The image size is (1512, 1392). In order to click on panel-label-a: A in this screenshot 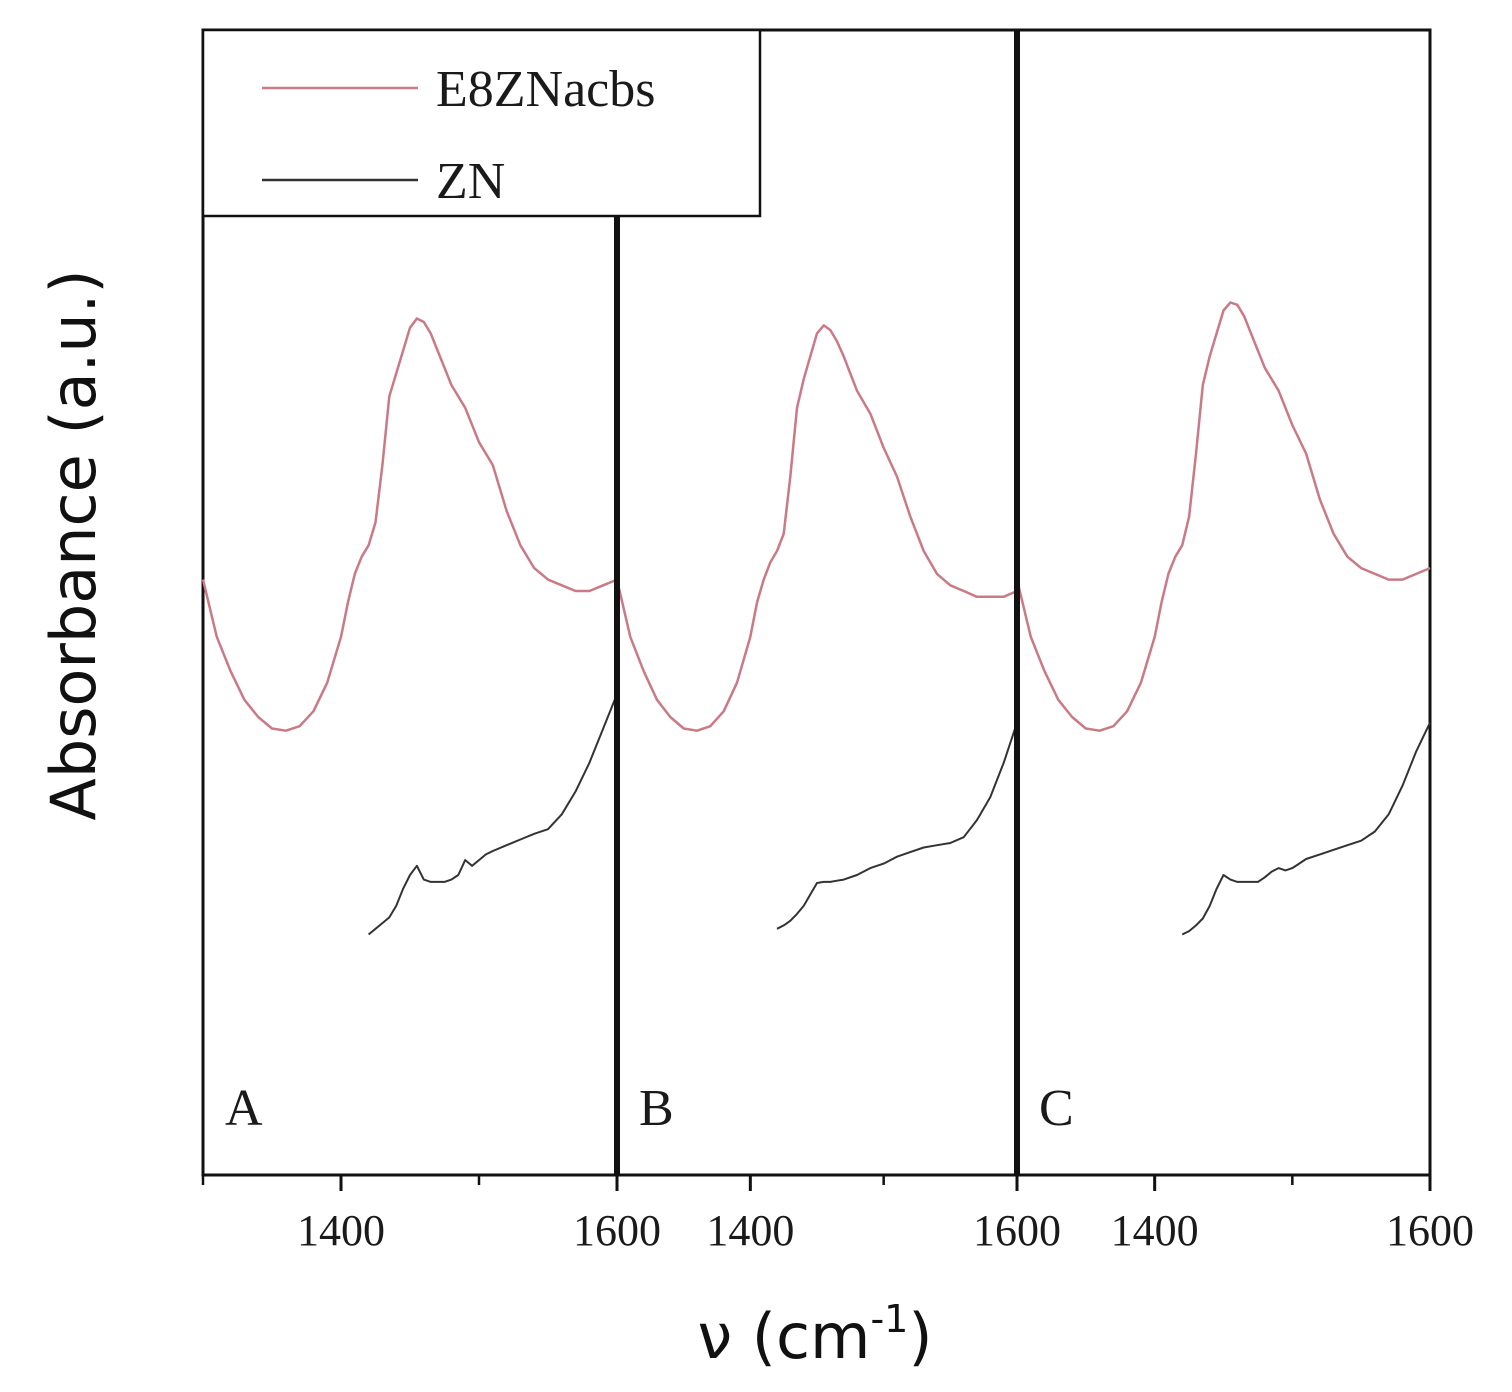, I will do `click(244, 1108)`.